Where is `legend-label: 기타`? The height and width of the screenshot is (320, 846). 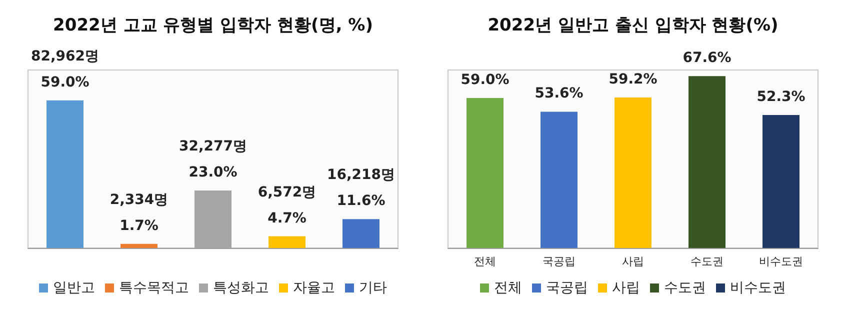
legend-label: 기타 is located at coordinates (373, 288).